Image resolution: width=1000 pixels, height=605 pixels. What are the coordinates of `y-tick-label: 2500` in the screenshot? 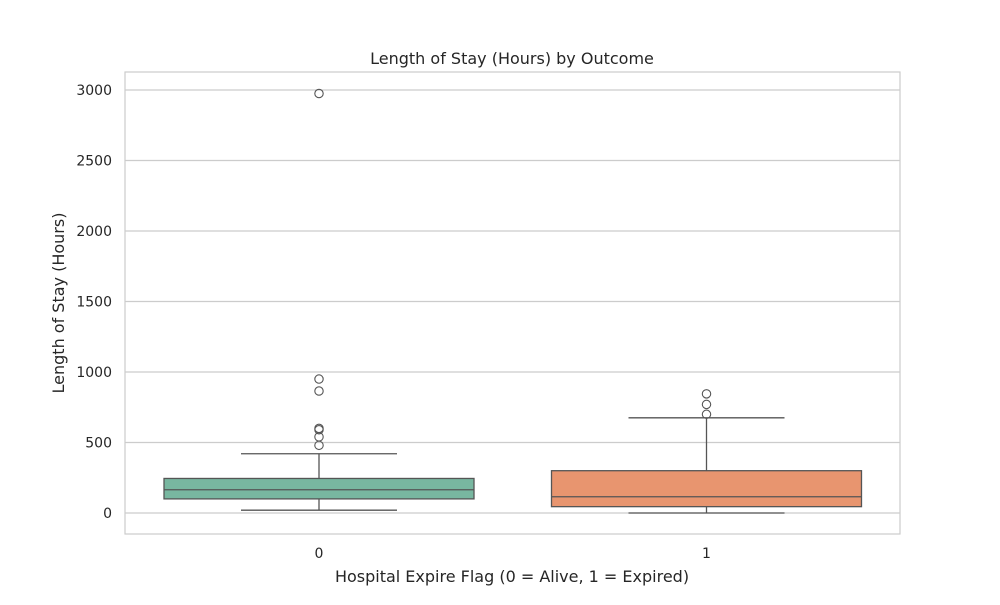 It's located at (94, 162).